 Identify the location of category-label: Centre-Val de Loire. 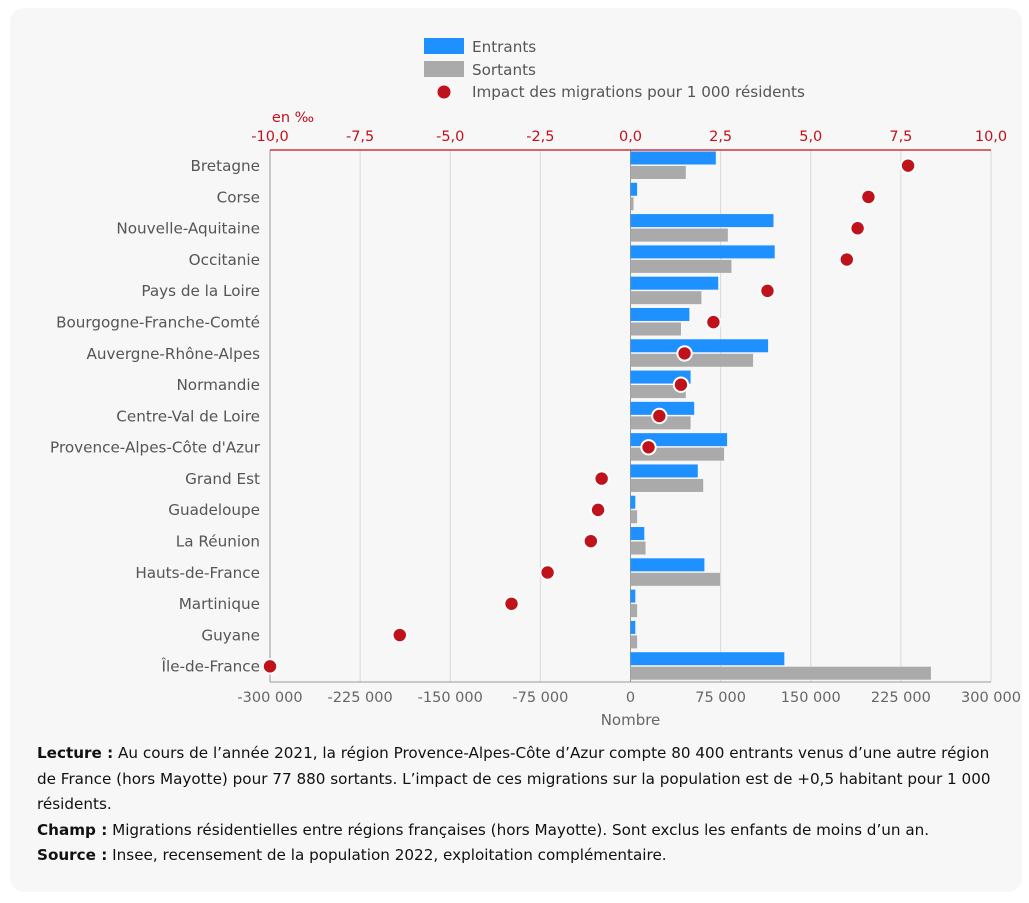
(188, 416).